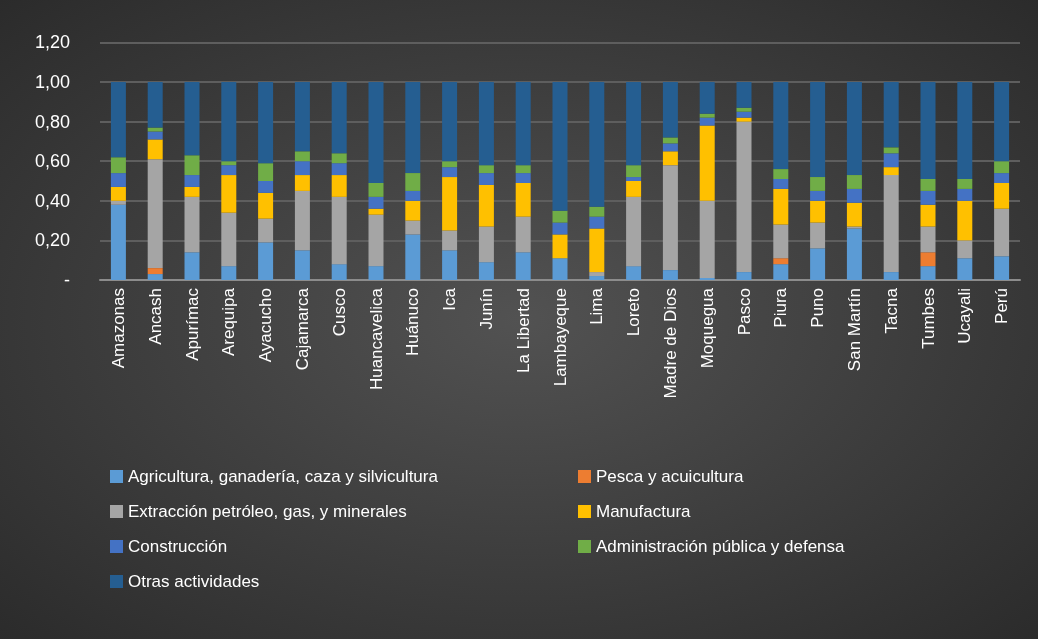  What do you see at coordinates (670, 476) in the screenshot?
I see `legend-label: Pesca y acuicultura` at bounding box center [670, 476].